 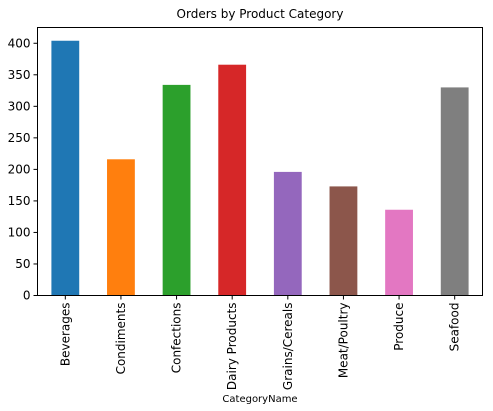 I want to click on bar-beverages, so click(x=65, y=168).